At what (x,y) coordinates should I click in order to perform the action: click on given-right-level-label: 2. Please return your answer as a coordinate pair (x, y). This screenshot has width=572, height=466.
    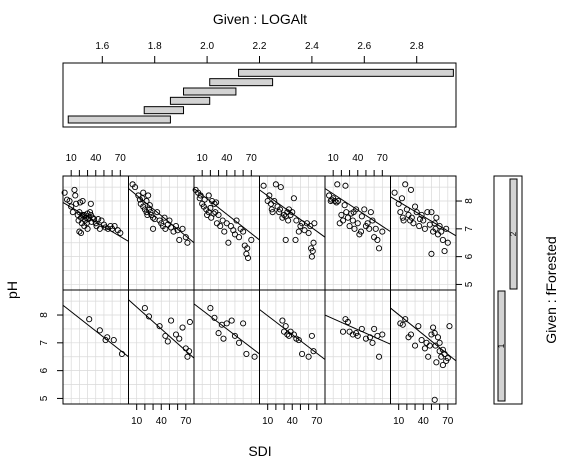
    Looking at the image, I should click on (513, 233).